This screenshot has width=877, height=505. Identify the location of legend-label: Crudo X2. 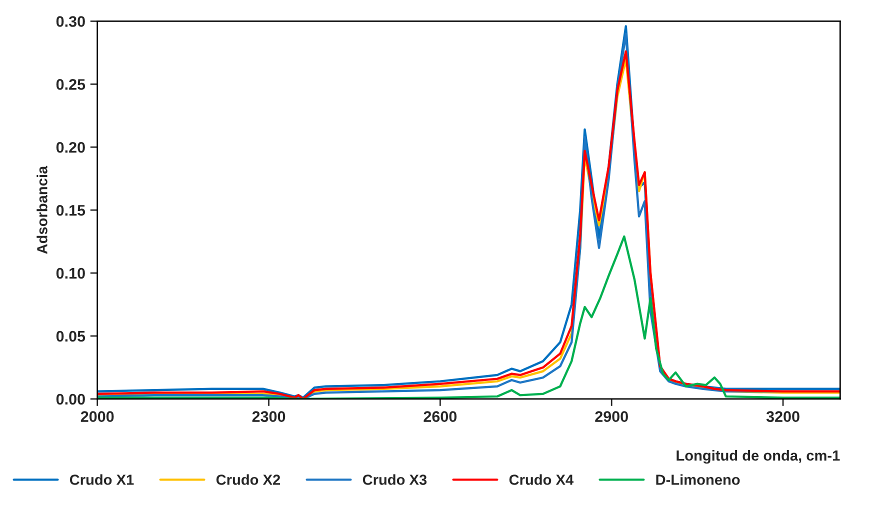
(248, 479).